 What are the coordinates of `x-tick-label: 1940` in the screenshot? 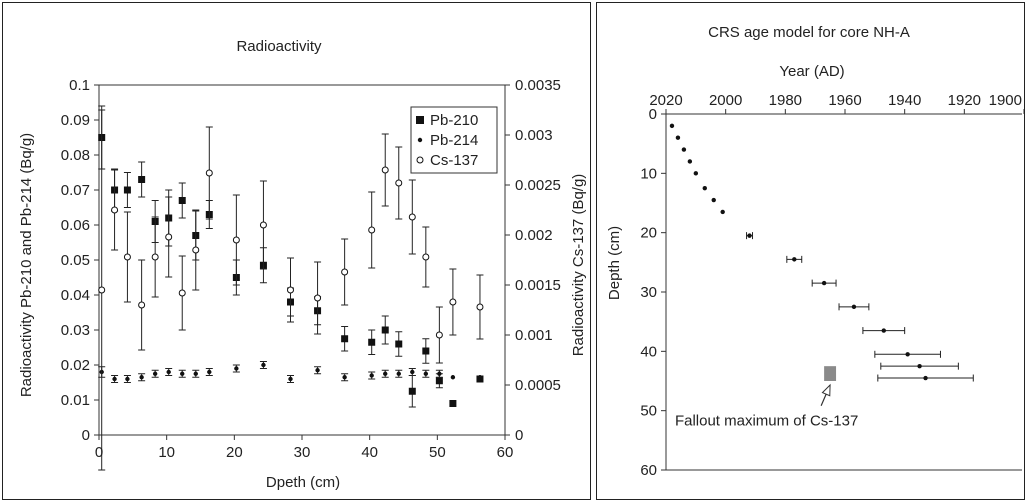 It's located at (904, 100).